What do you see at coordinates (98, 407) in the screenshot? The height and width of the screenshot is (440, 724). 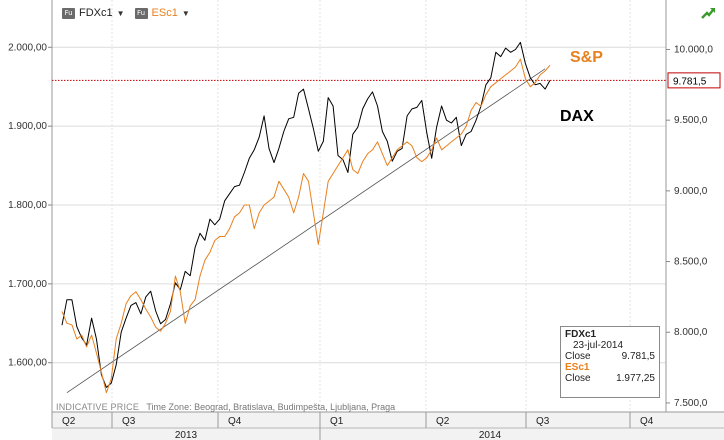 I see `price-type-label: INDICATIVE PRICE` at bounding box center [98, 407].